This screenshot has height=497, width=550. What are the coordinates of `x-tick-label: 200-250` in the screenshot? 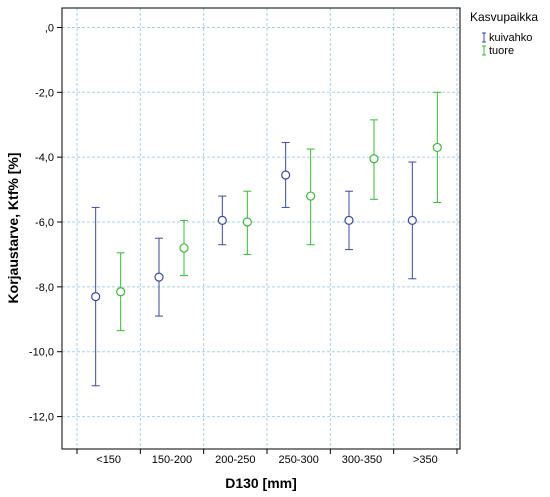 It's located at (235, 460).